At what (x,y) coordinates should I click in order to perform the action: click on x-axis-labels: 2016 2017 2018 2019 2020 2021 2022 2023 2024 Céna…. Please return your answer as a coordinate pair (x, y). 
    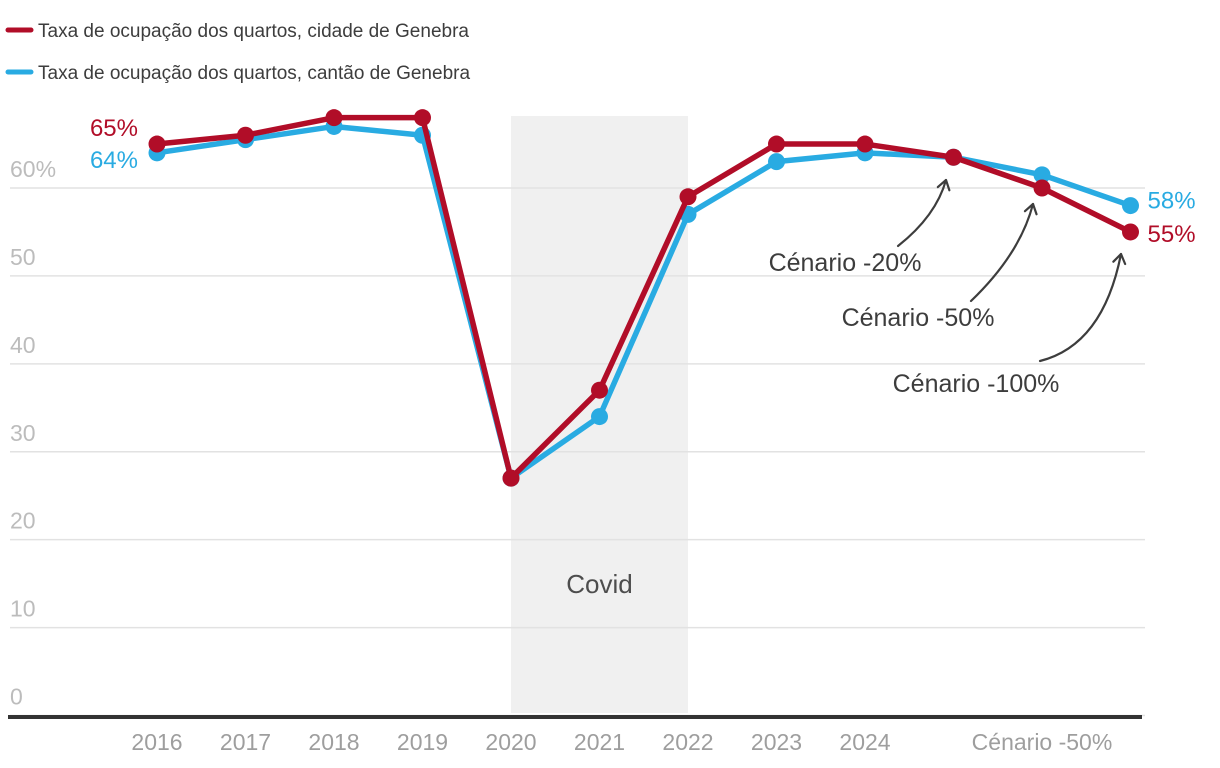
    Looking at the image, I should click on (621, 742).